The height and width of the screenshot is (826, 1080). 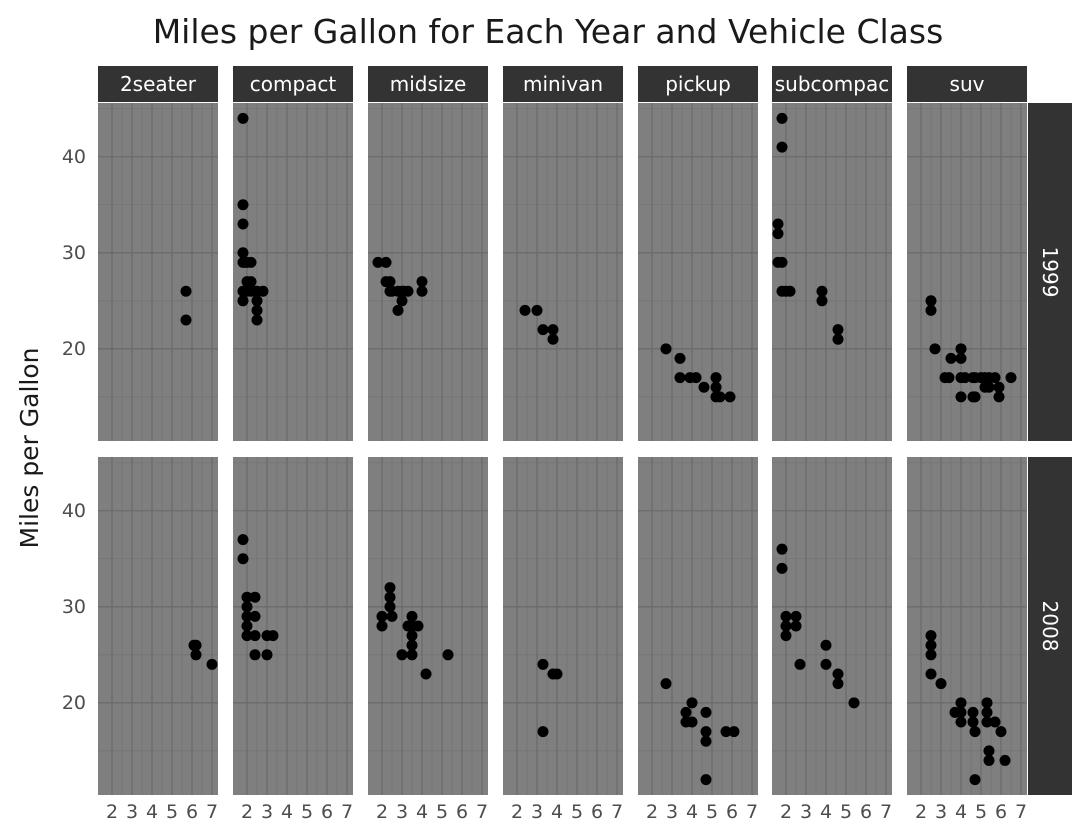 I want to click on col-strip-label: subcompac, so click(x=832, y=84).